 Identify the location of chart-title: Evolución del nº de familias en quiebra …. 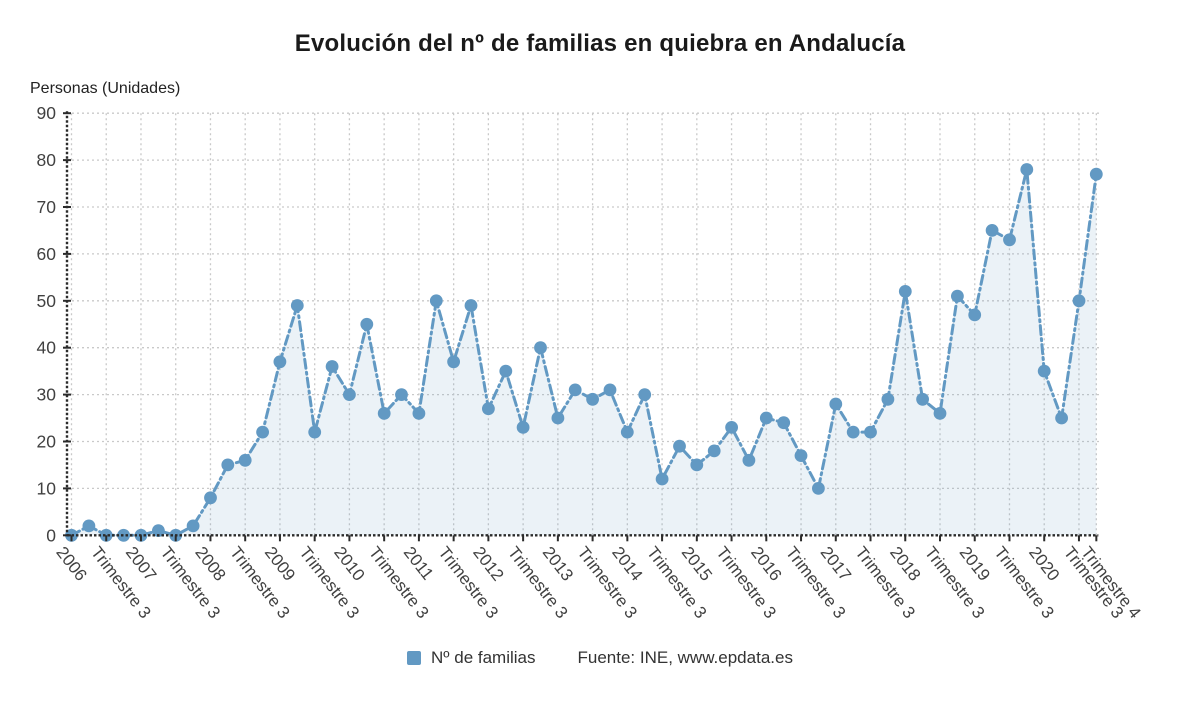
(600, 43).